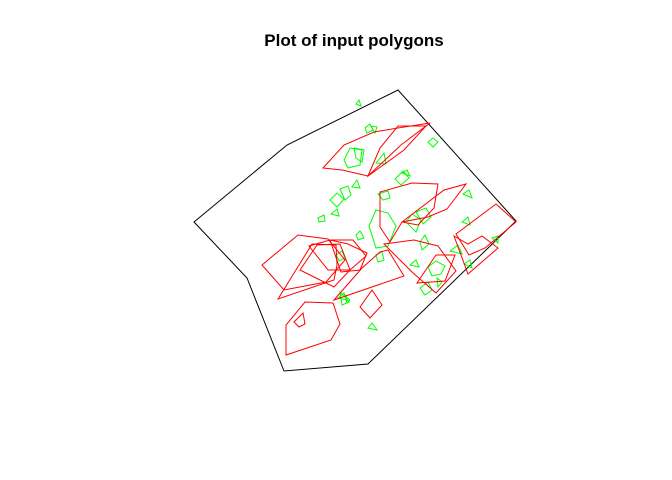  What do you see at coordinates (354, 40) in the screenshot?
I see `plot-title: Plot of input polygons` at bounding box center [354, 40].